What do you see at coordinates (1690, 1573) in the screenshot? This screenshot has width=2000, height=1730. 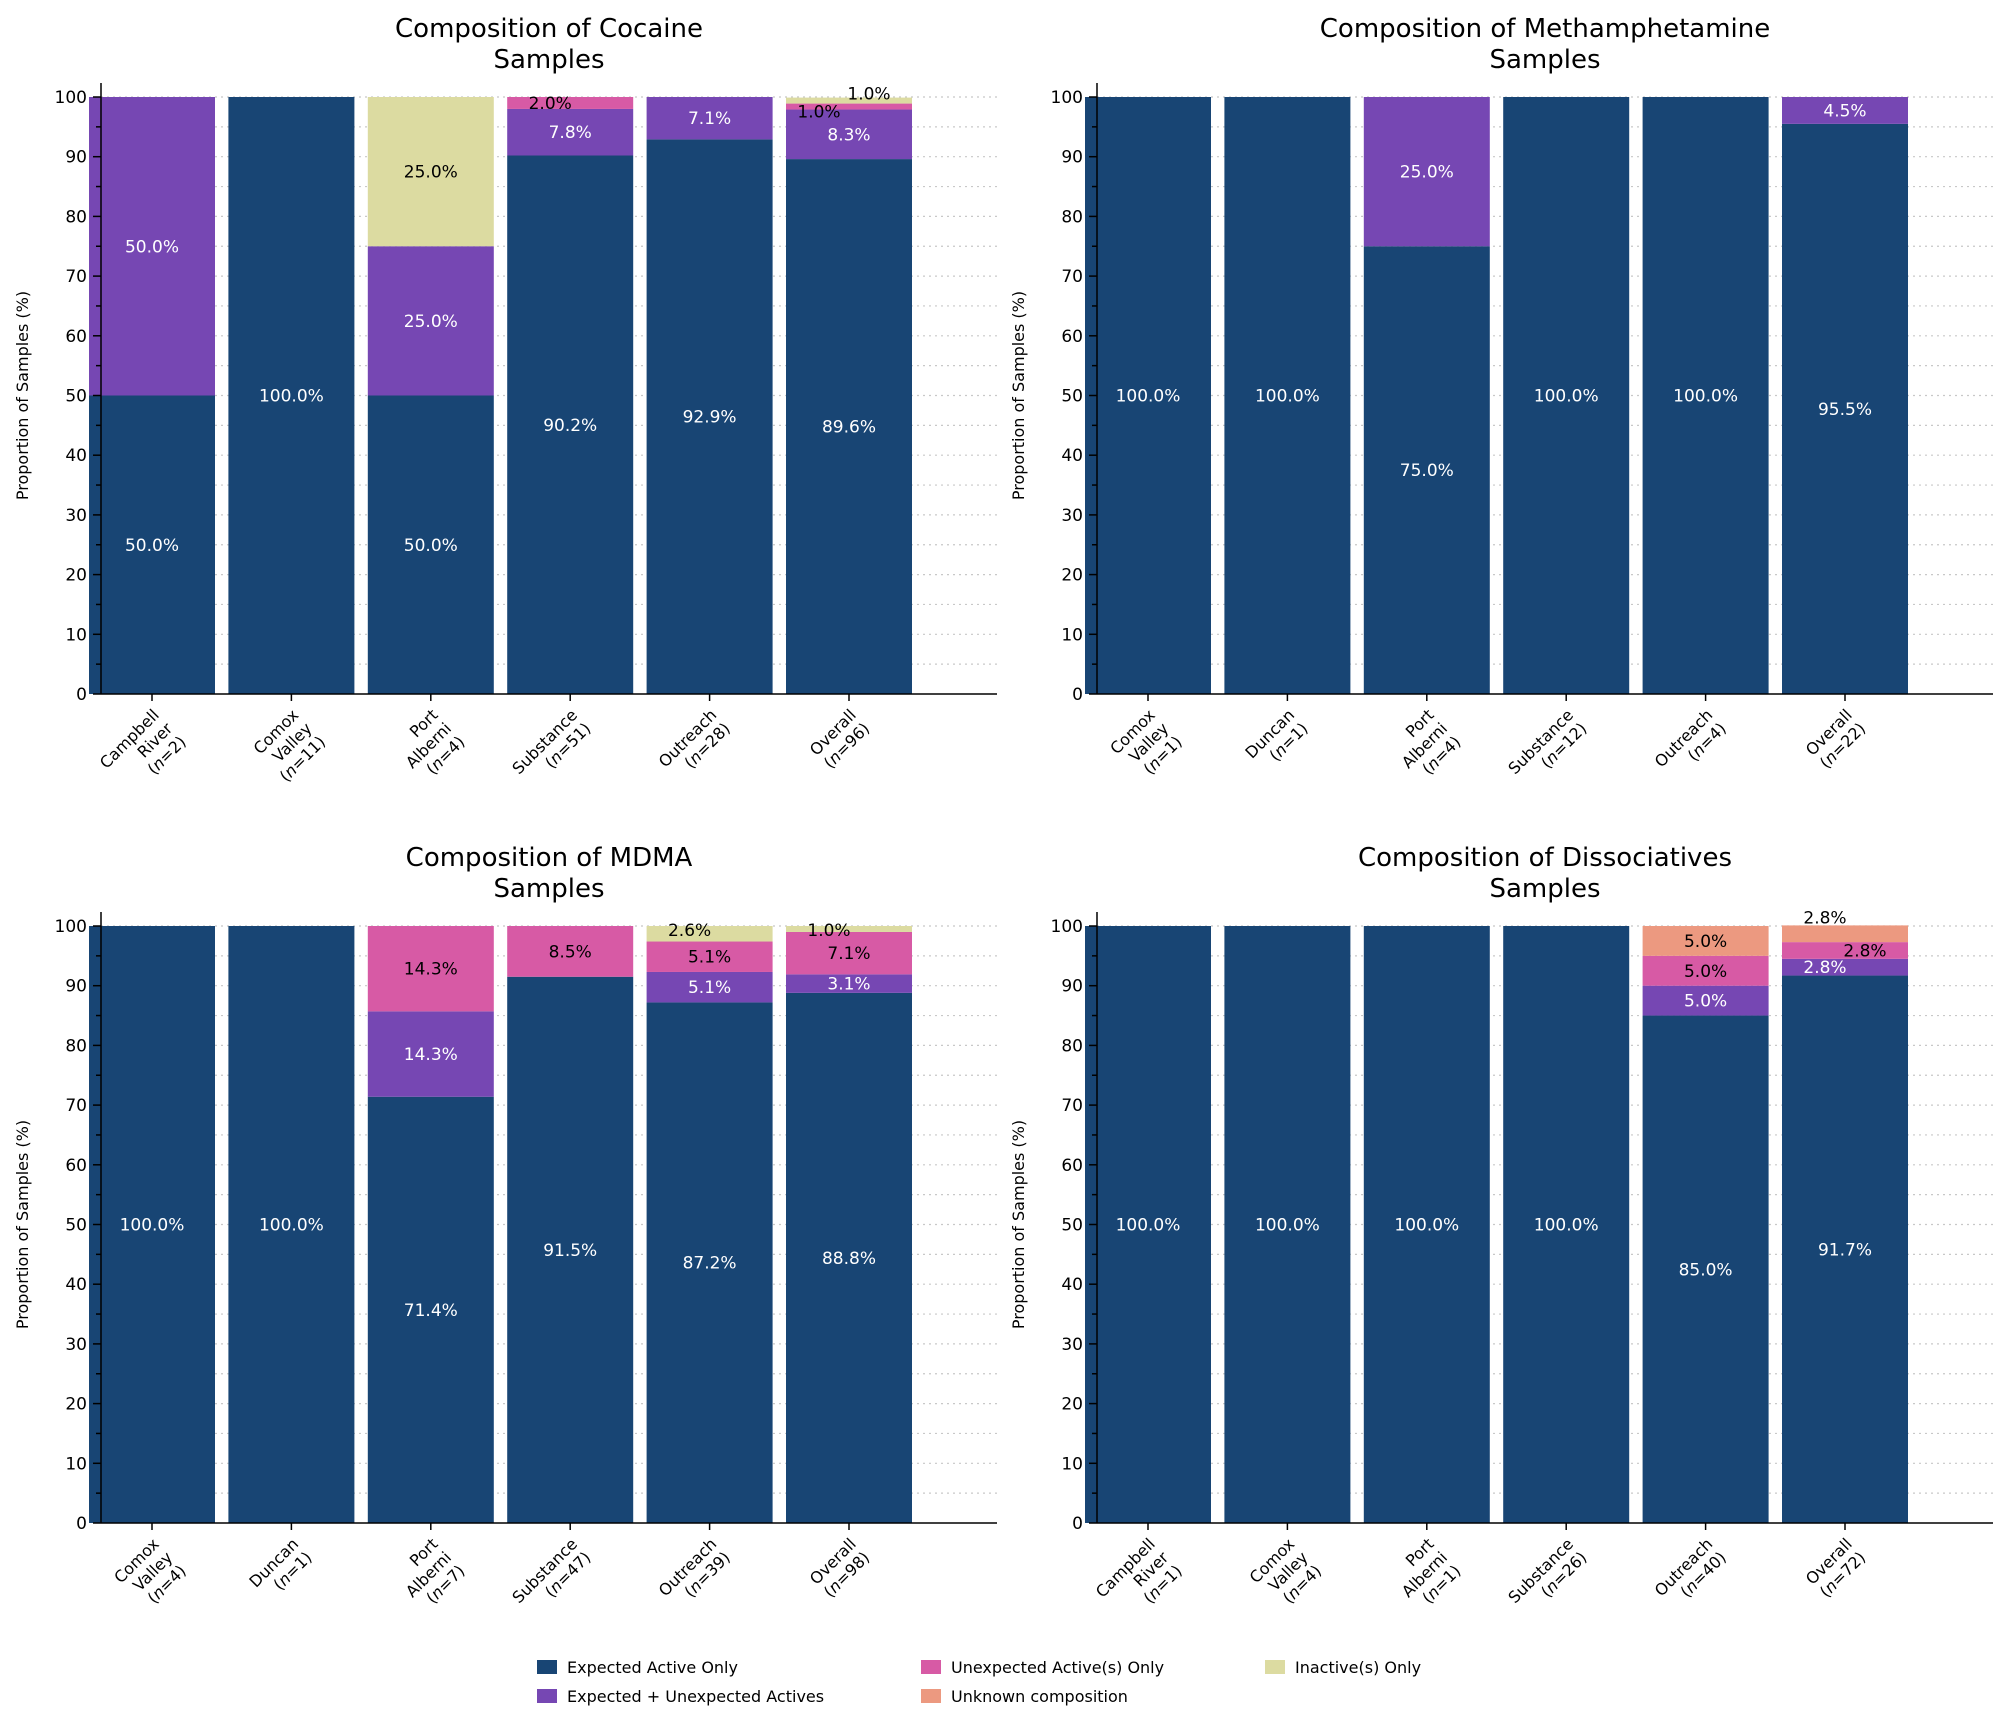 I see `x-tick-label: Outreach(n=40)` at bounding box center [1690, 1573].